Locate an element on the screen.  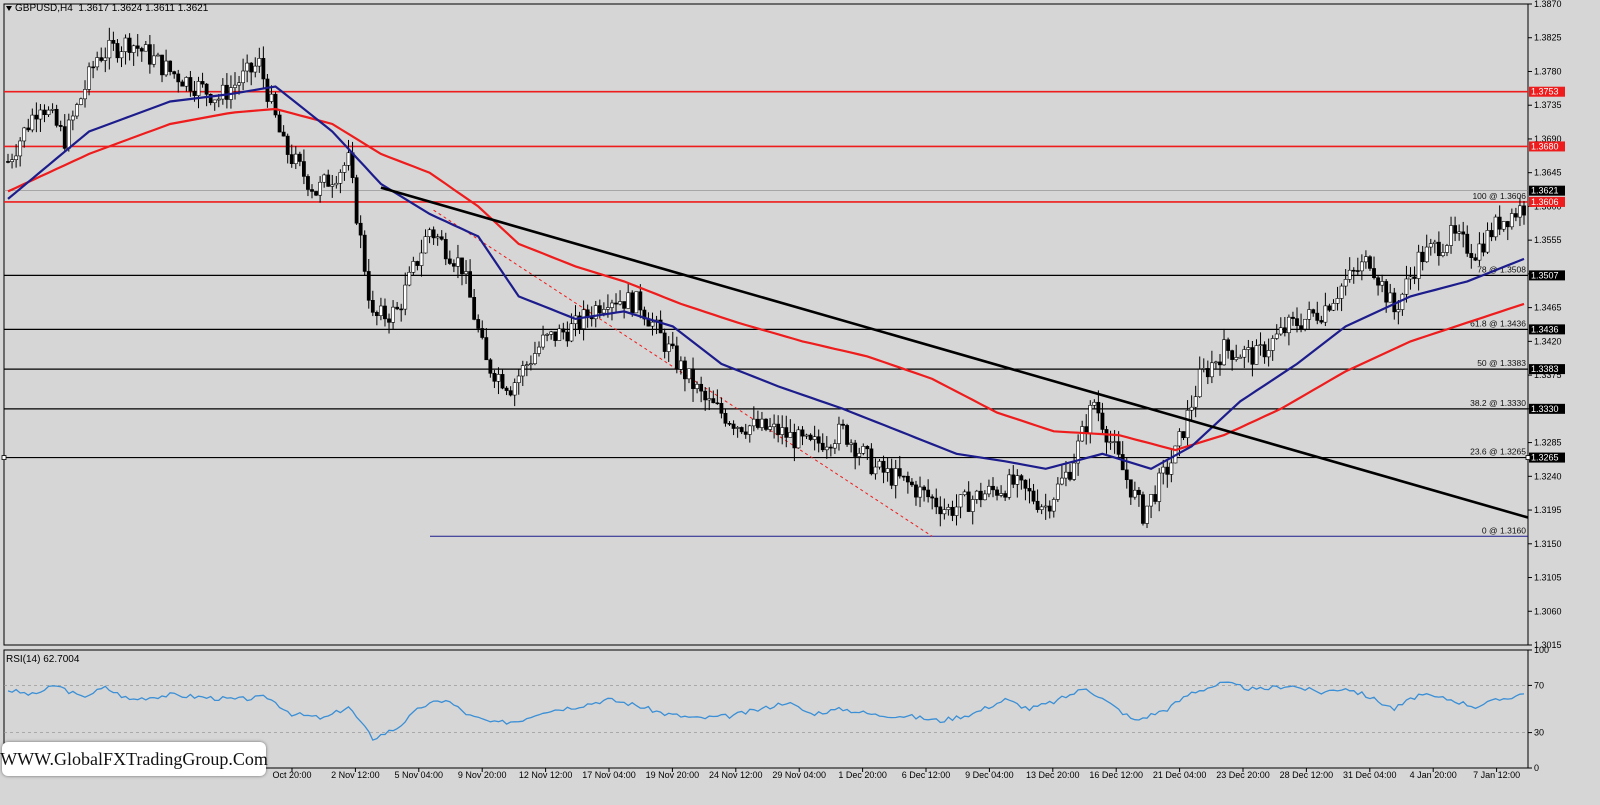
price-tag-label: 1.3383 is located at coordinates (1545, 369).